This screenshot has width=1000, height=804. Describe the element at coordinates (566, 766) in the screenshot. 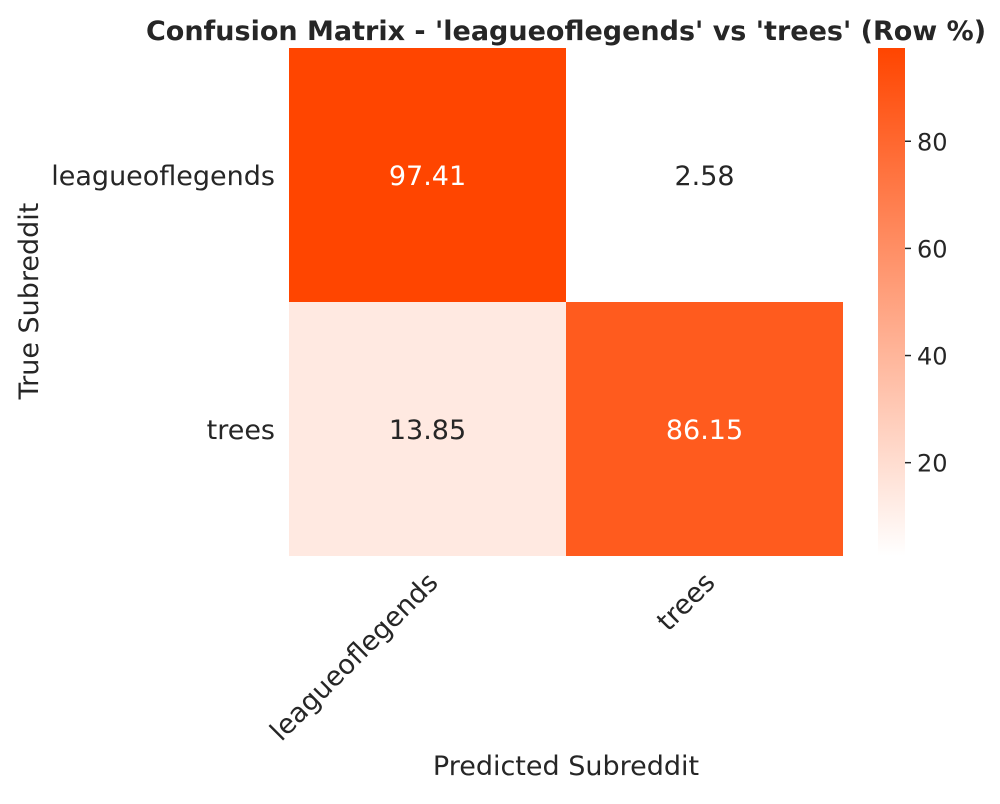

I see `x-axis-label: Predicted Subreddit` at that location.